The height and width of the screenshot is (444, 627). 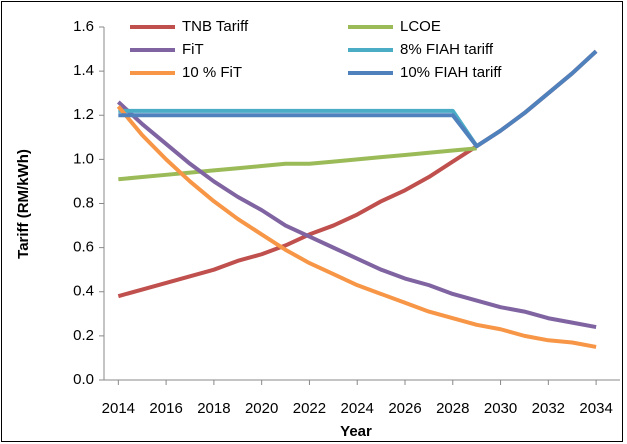 What do you see at coordinates (83, 291) in the screenshot?
I see `y-tick-label: 0.4` at bounding box center [83, 291].